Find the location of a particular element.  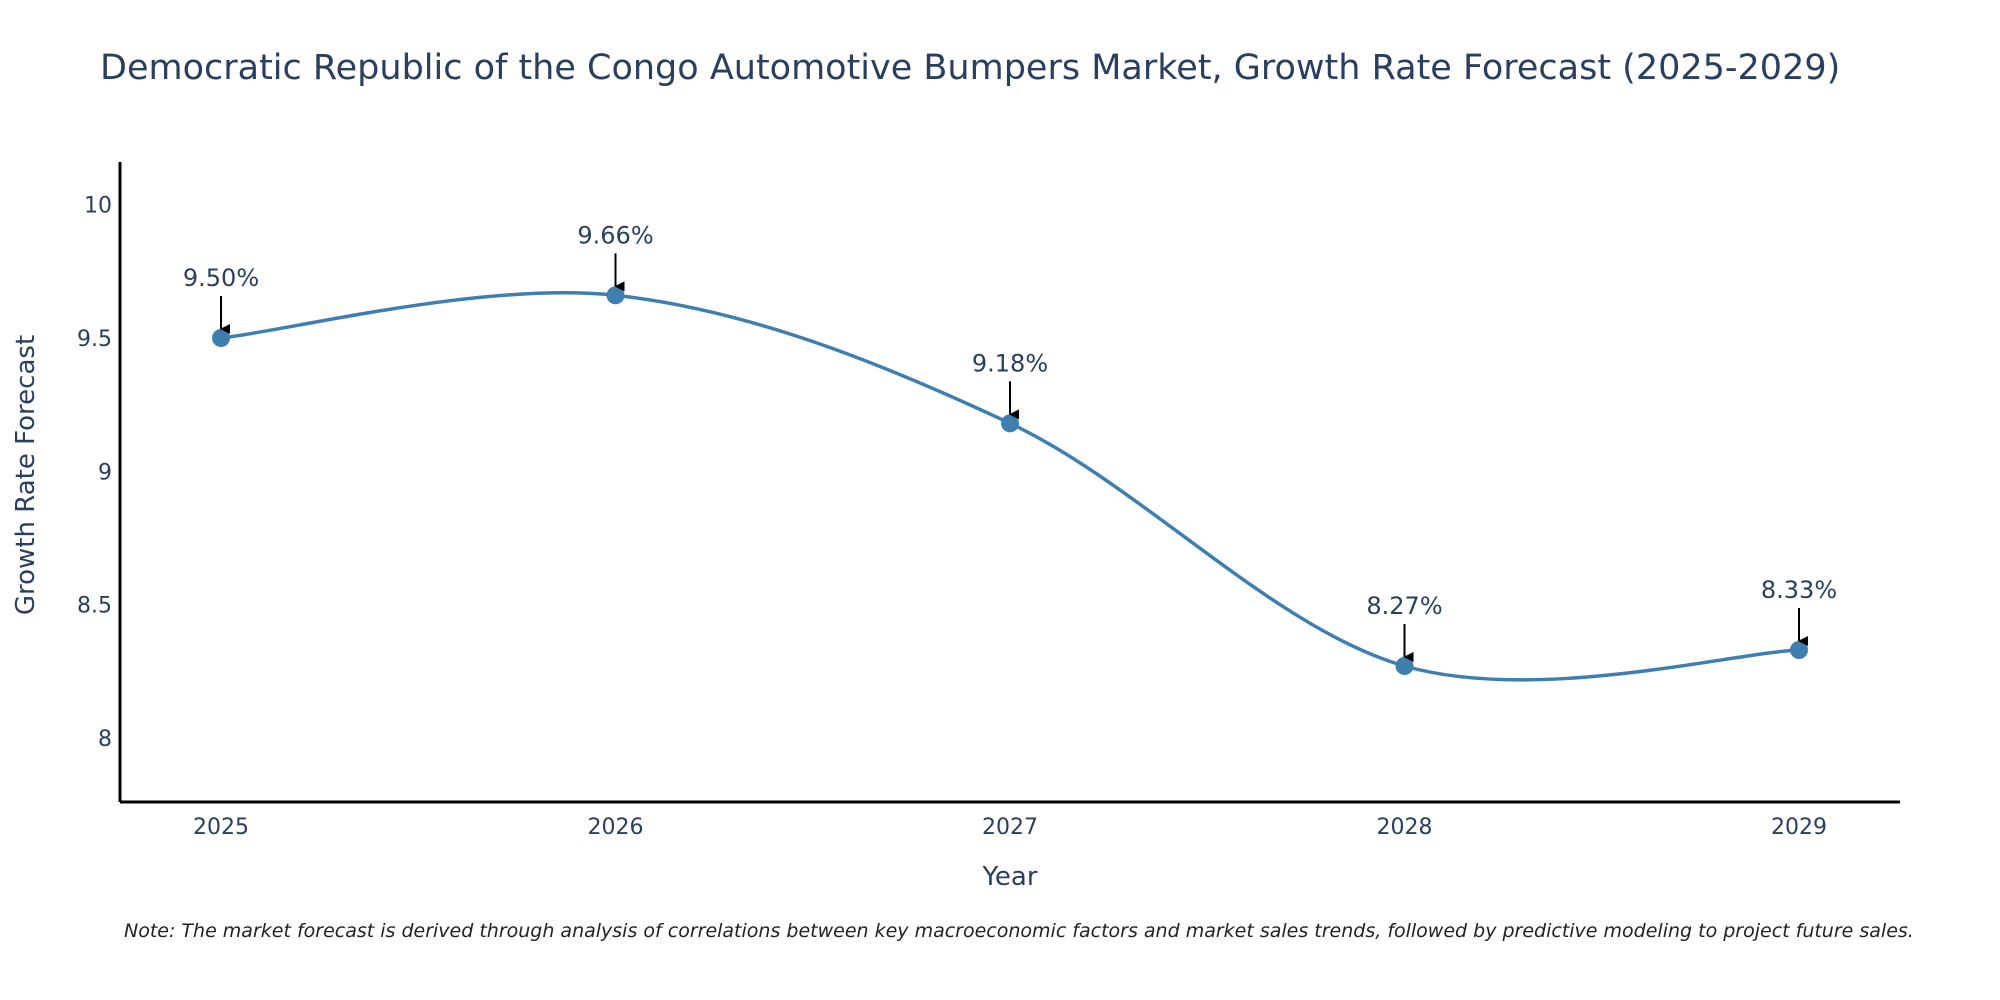

y-axis-title: Growth Rate Forecast is located at coordinates (26, 475).